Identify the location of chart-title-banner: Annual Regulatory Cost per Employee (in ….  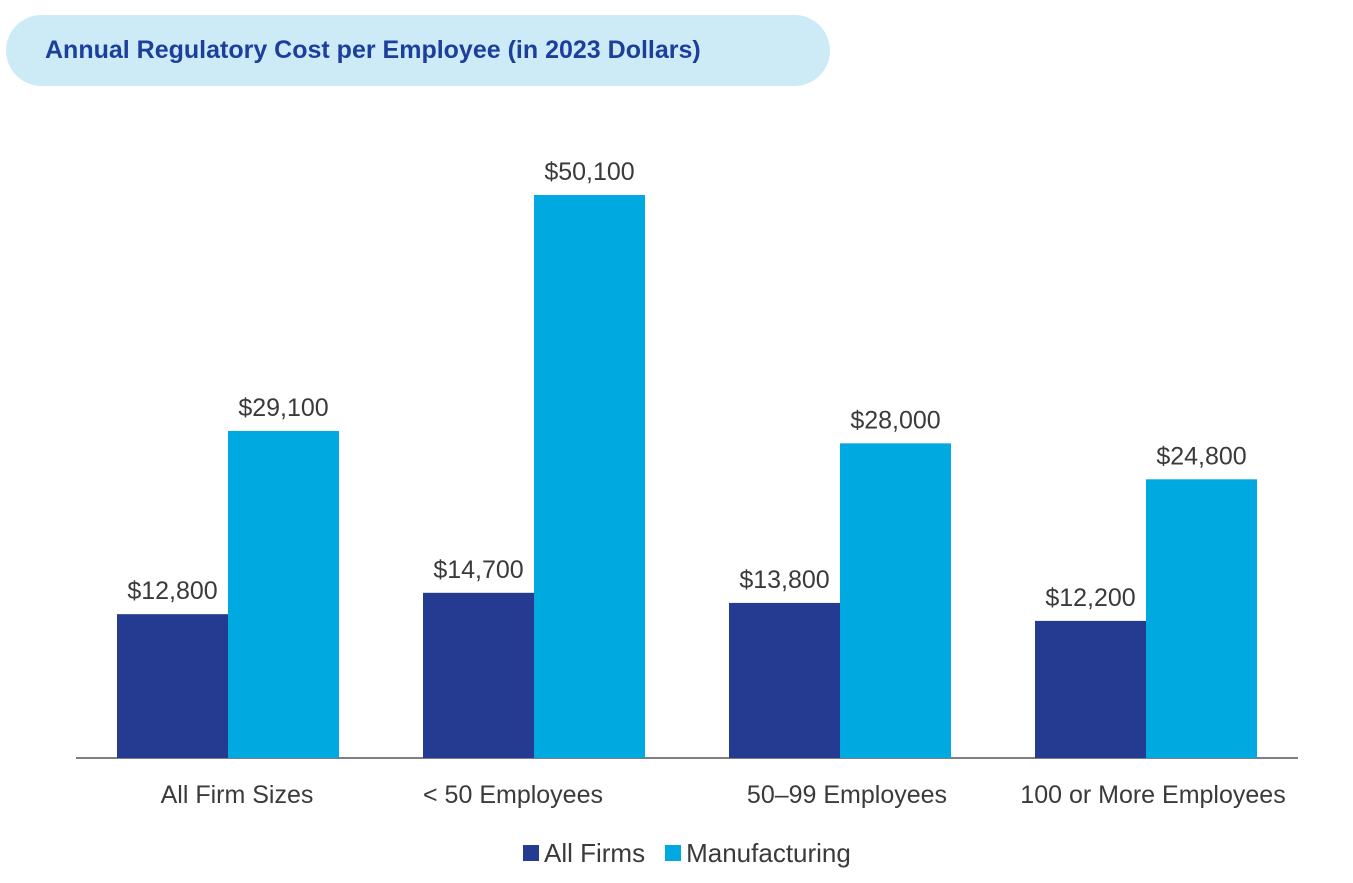
(418, 50).